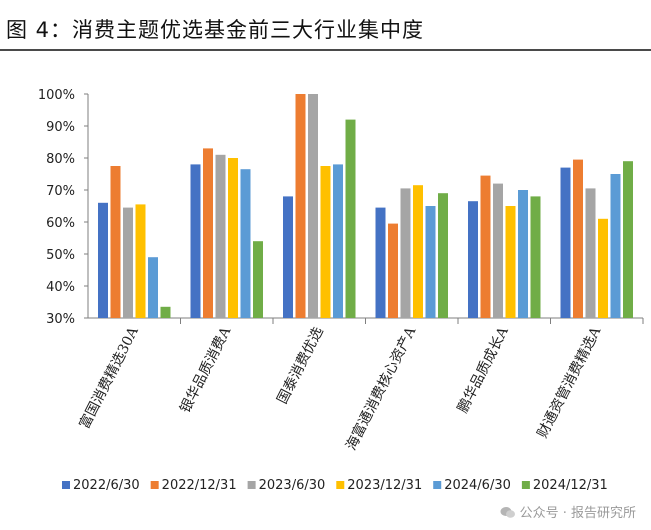 This screenshot has width=651, height=530. I want to click on legend-label: 2023/12/31, so click(384, 485).